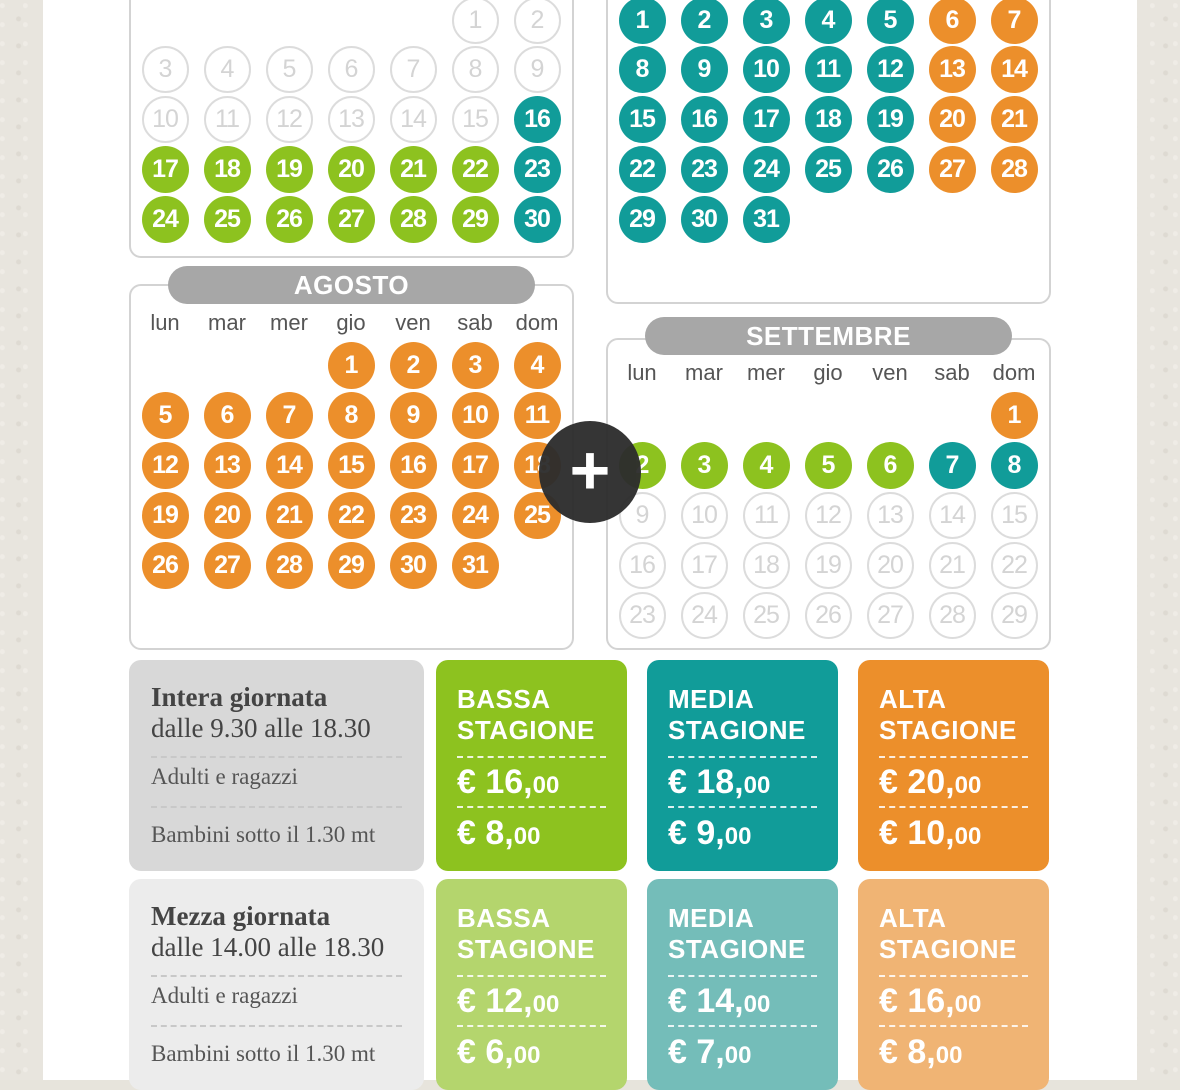  What do you see at coordinates (351, 285) in the screenshot?
I see `calendar-month-title: AGOSTO` at bounding box center [351, 285].